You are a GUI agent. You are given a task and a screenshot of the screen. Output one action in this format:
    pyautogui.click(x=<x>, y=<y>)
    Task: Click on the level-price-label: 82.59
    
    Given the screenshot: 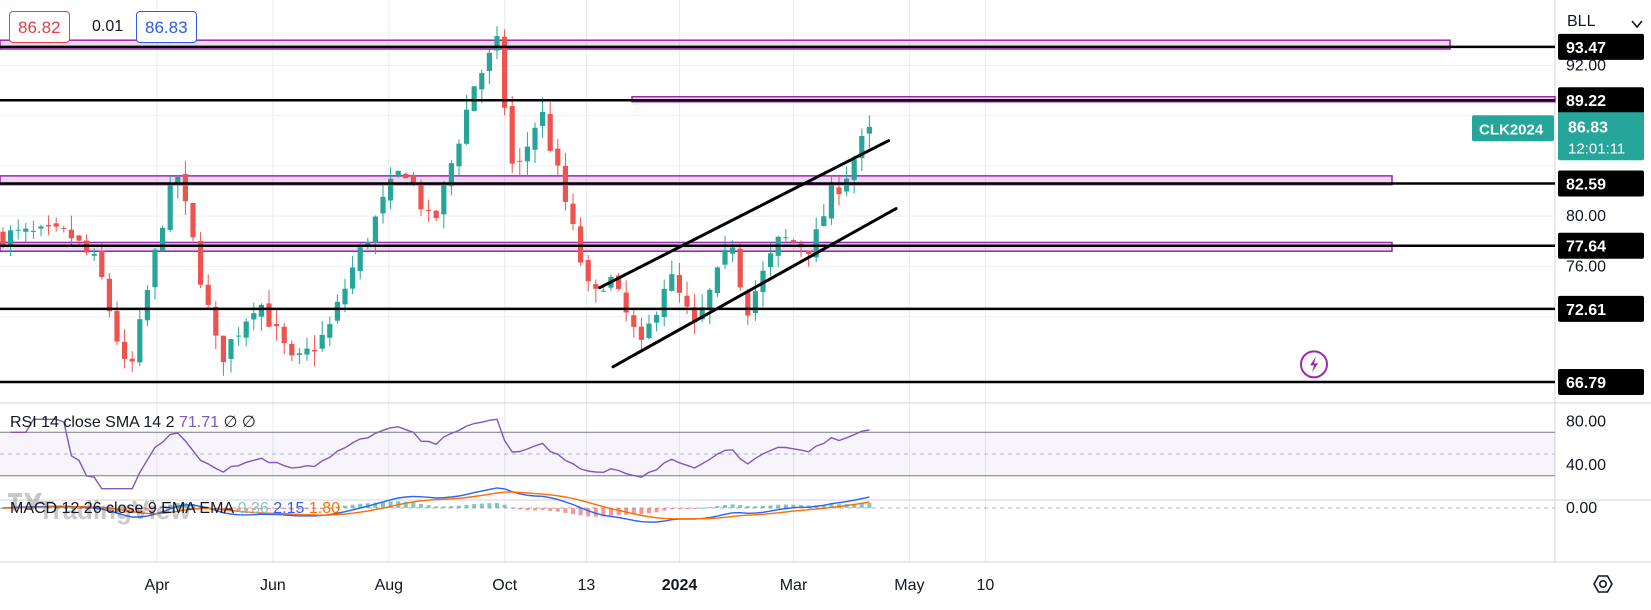 What is the action you would take?
    pyautogui.click(x=1601, y=183)
    